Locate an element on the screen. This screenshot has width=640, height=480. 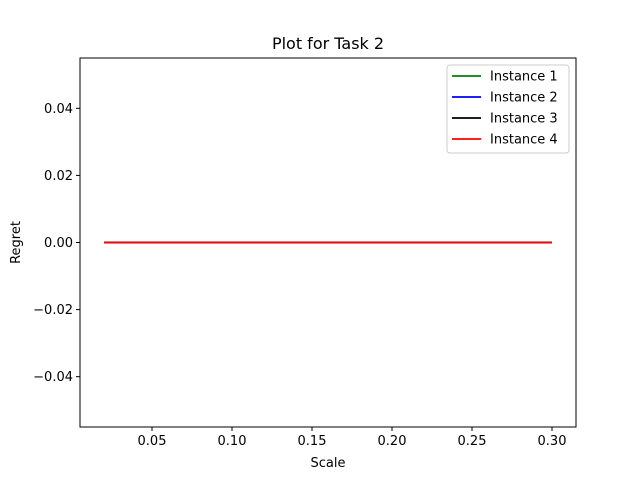
legend-label-3: Instance 3 is located at coordinates (524, 119).